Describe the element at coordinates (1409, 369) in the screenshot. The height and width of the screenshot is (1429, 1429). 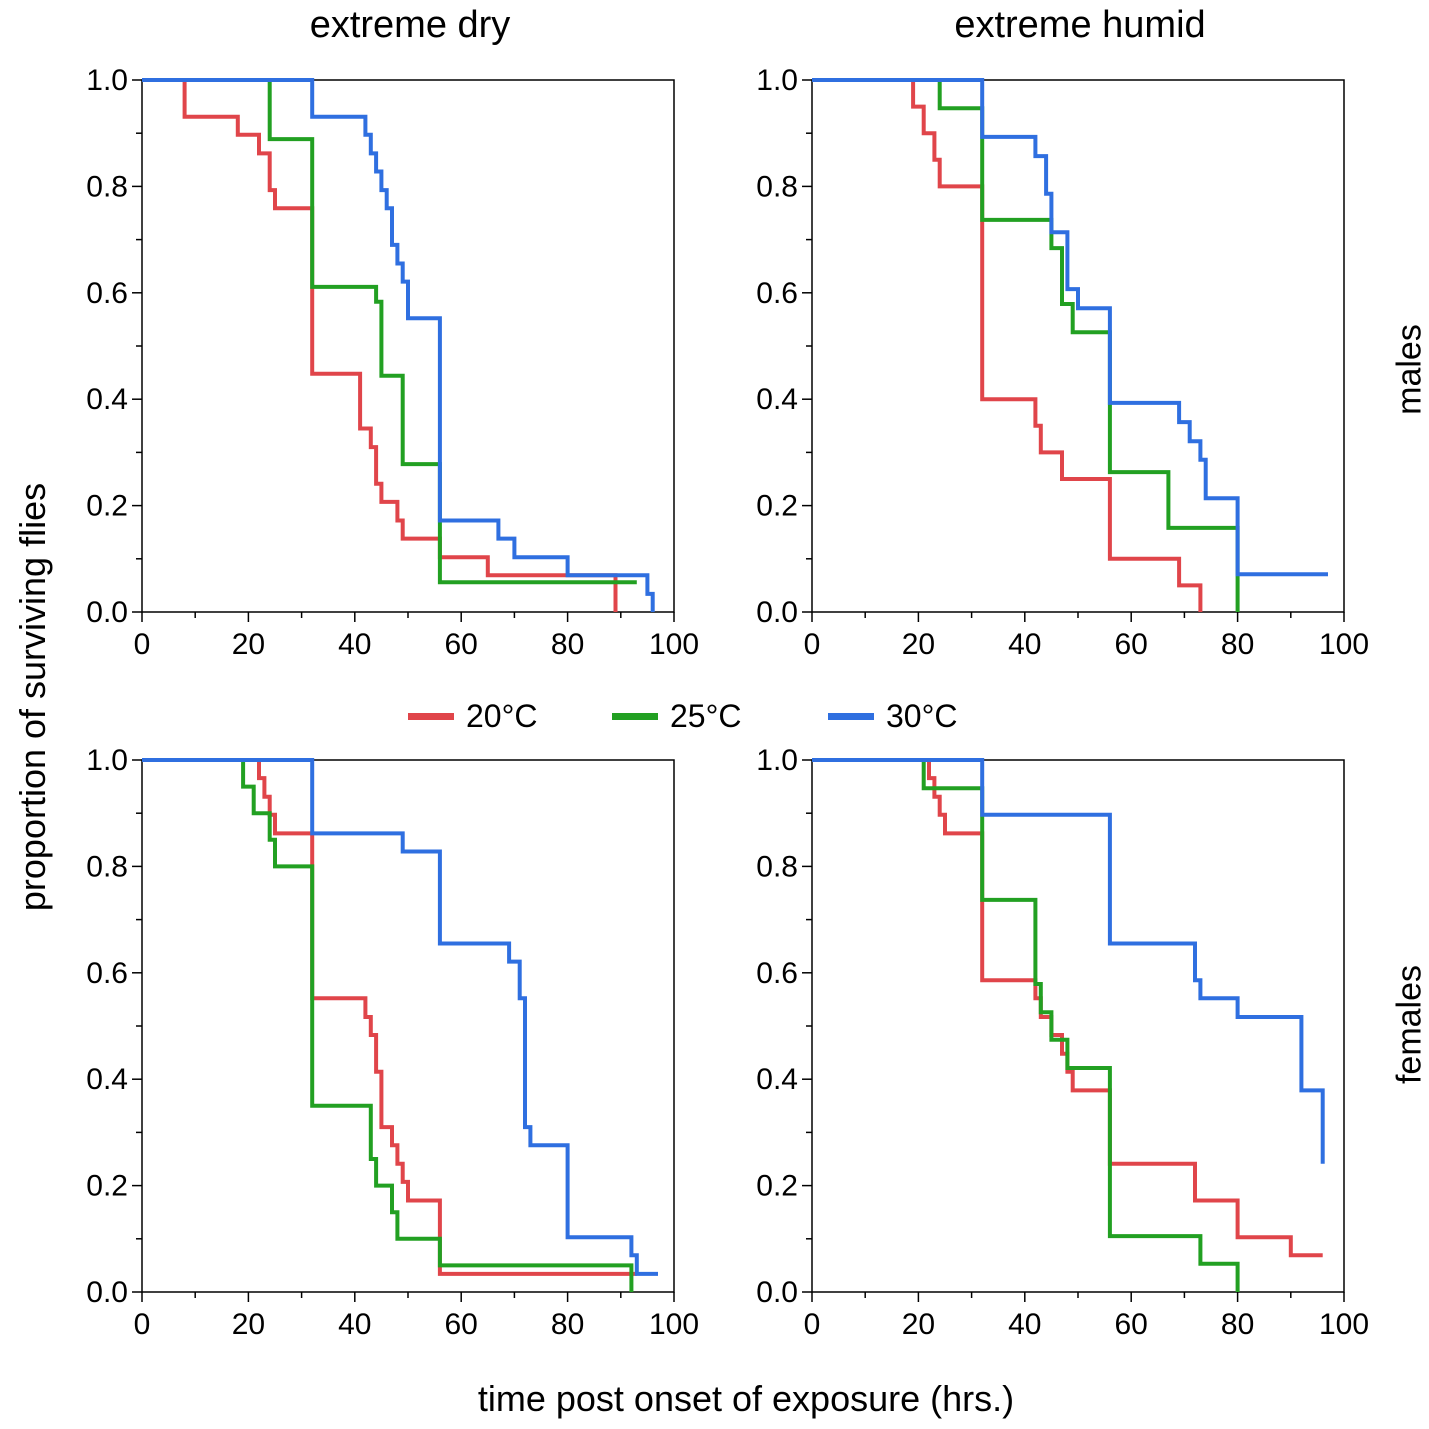
I see `row-label-males: males` at that location.